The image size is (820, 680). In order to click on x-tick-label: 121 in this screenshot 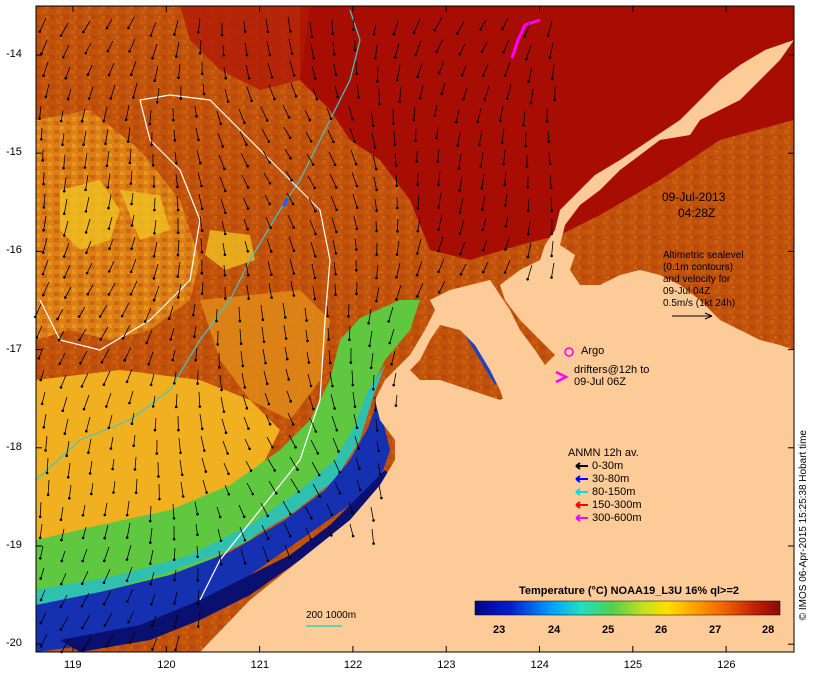, I will do `click(259, 665)`.